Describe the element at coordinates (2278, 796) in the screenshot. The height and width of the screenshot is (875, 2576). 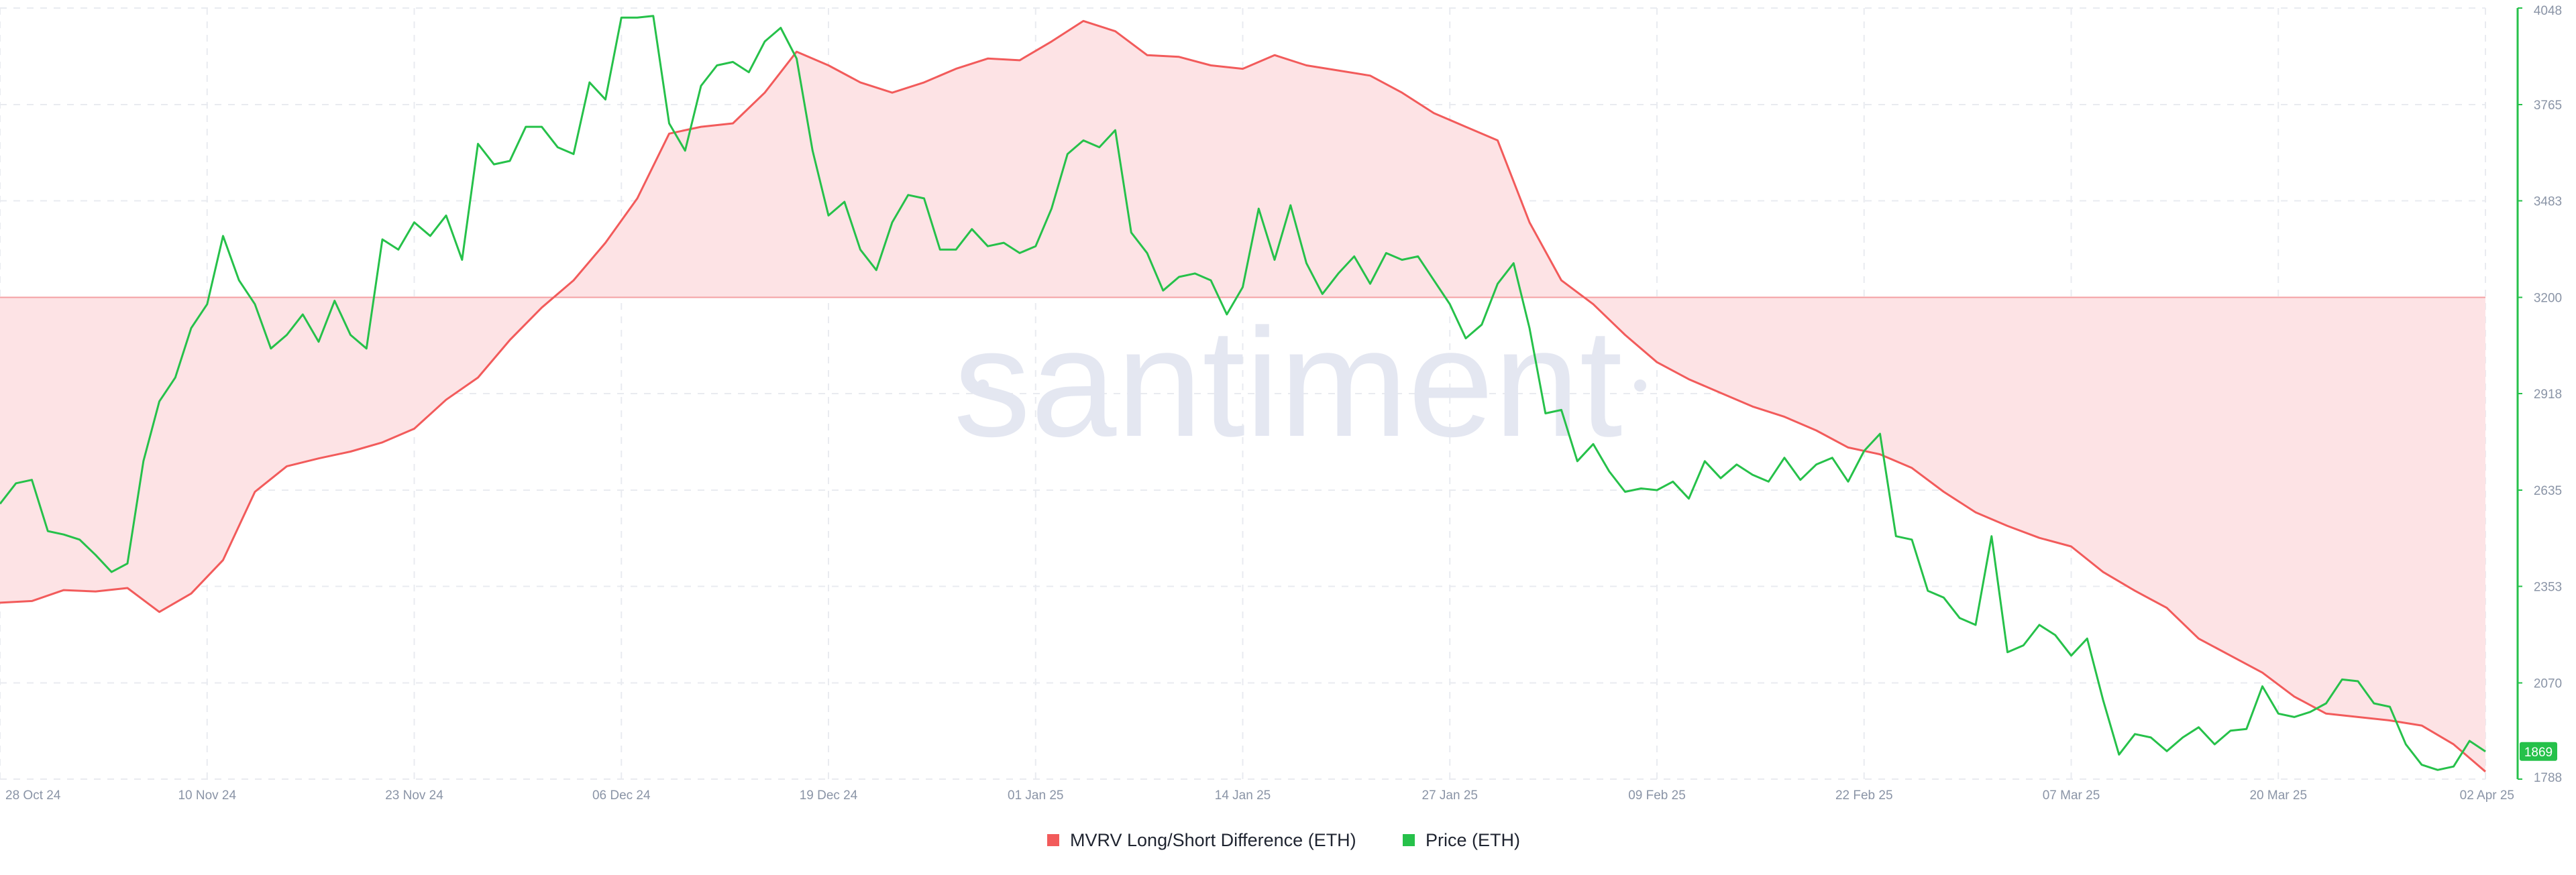
I see `x-tick-label-11: 20 Mar 25` at that location.